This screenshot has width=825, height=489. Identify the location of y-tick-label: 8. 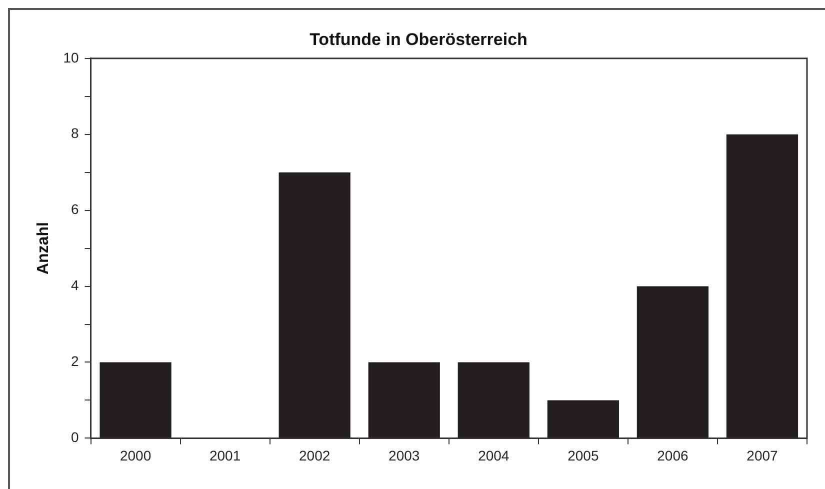
(74, 133).